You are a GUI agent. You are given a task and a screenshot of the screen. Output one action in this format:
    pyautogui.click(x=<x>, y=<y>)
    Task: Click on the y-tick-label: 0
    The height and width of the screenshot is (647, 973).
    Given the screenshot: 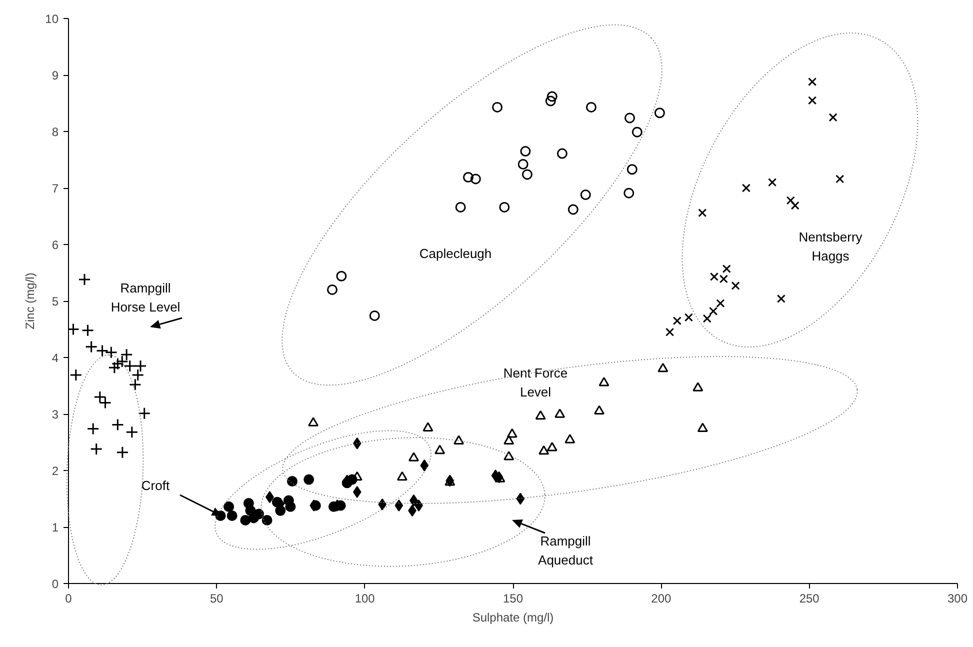 What is the action you would take?
    pyautogui.click(x=55, y=584)
    